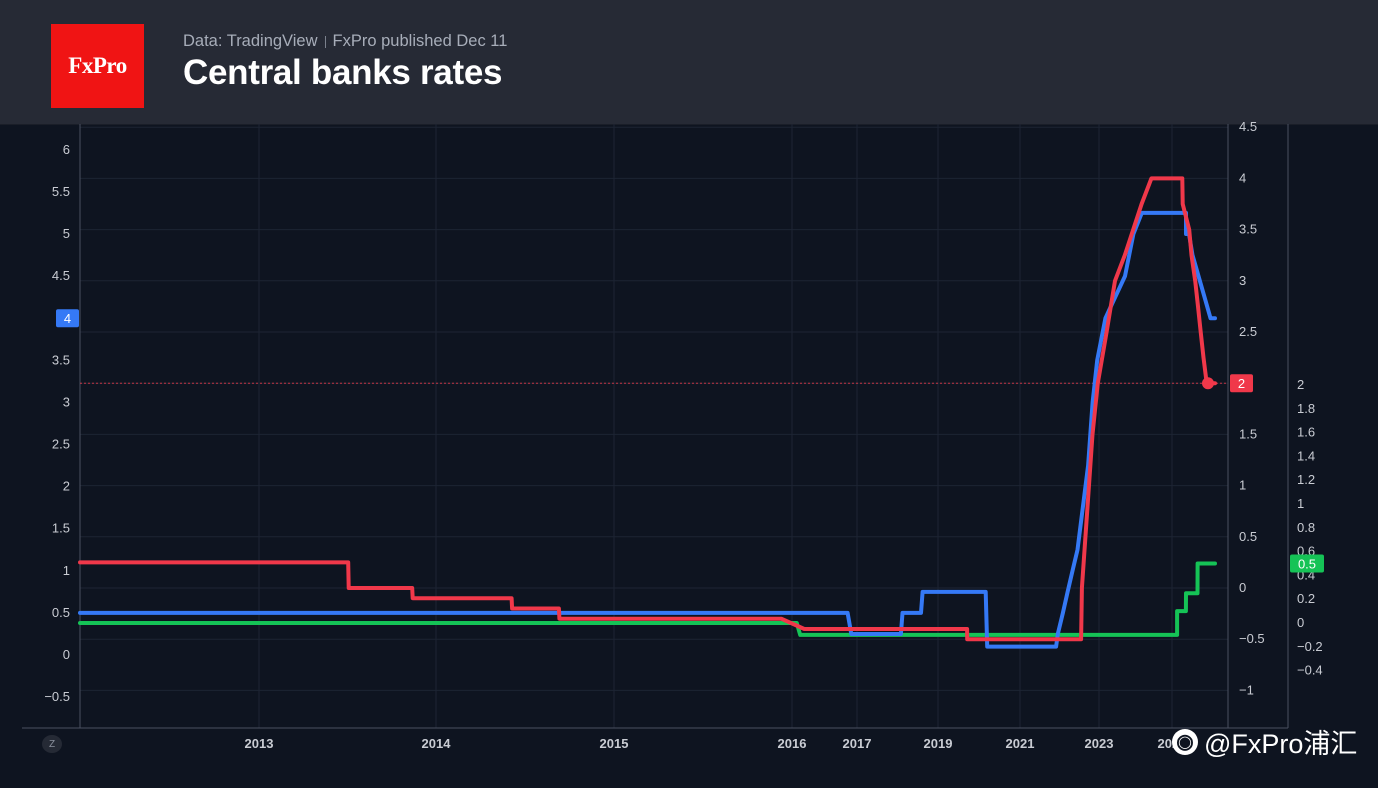  I want to click on right-axis-tick-label: 1, so click(1242, 485).